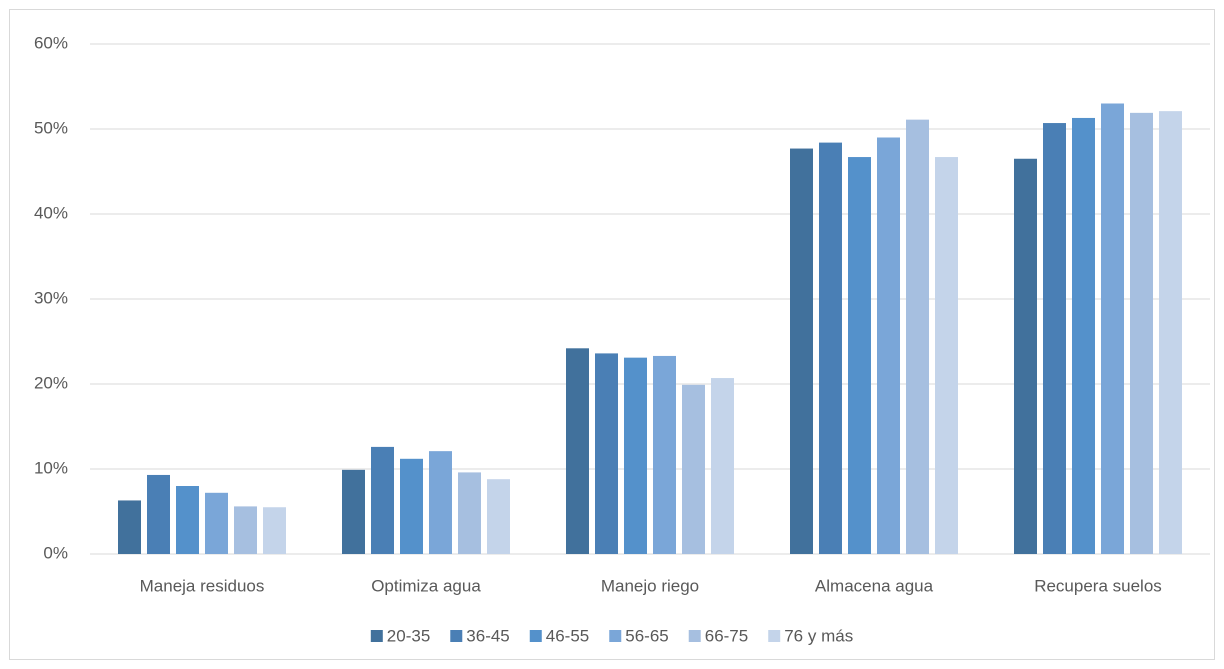 Image resolution: width=1224 pixels, height=669 pixels. I want to click on x-tick-label: Almacena agua, so click(874, 585).